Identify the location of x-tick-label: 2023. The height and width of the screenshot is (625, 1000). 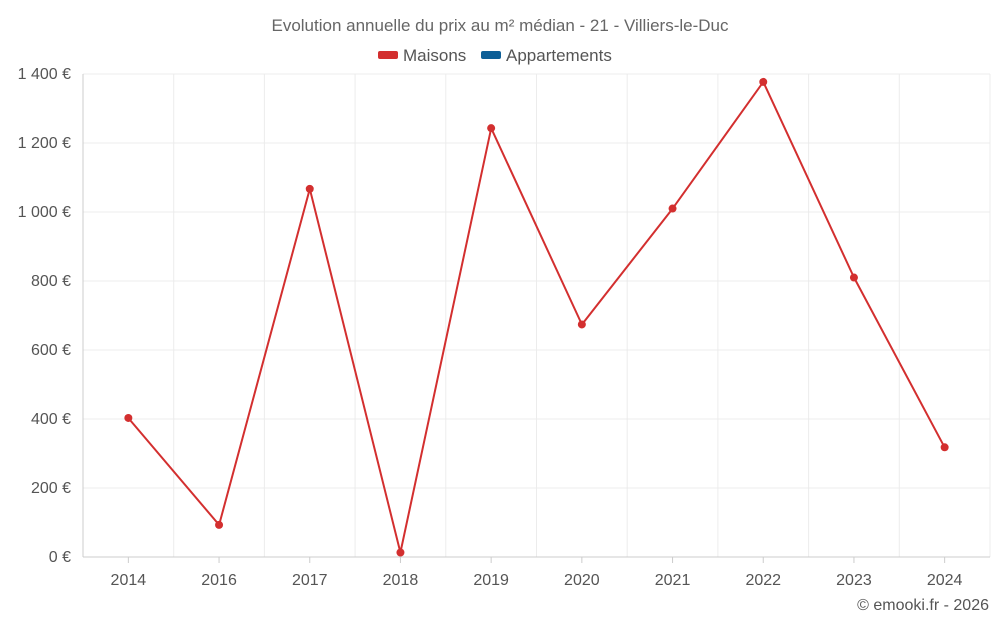
(854, 580).